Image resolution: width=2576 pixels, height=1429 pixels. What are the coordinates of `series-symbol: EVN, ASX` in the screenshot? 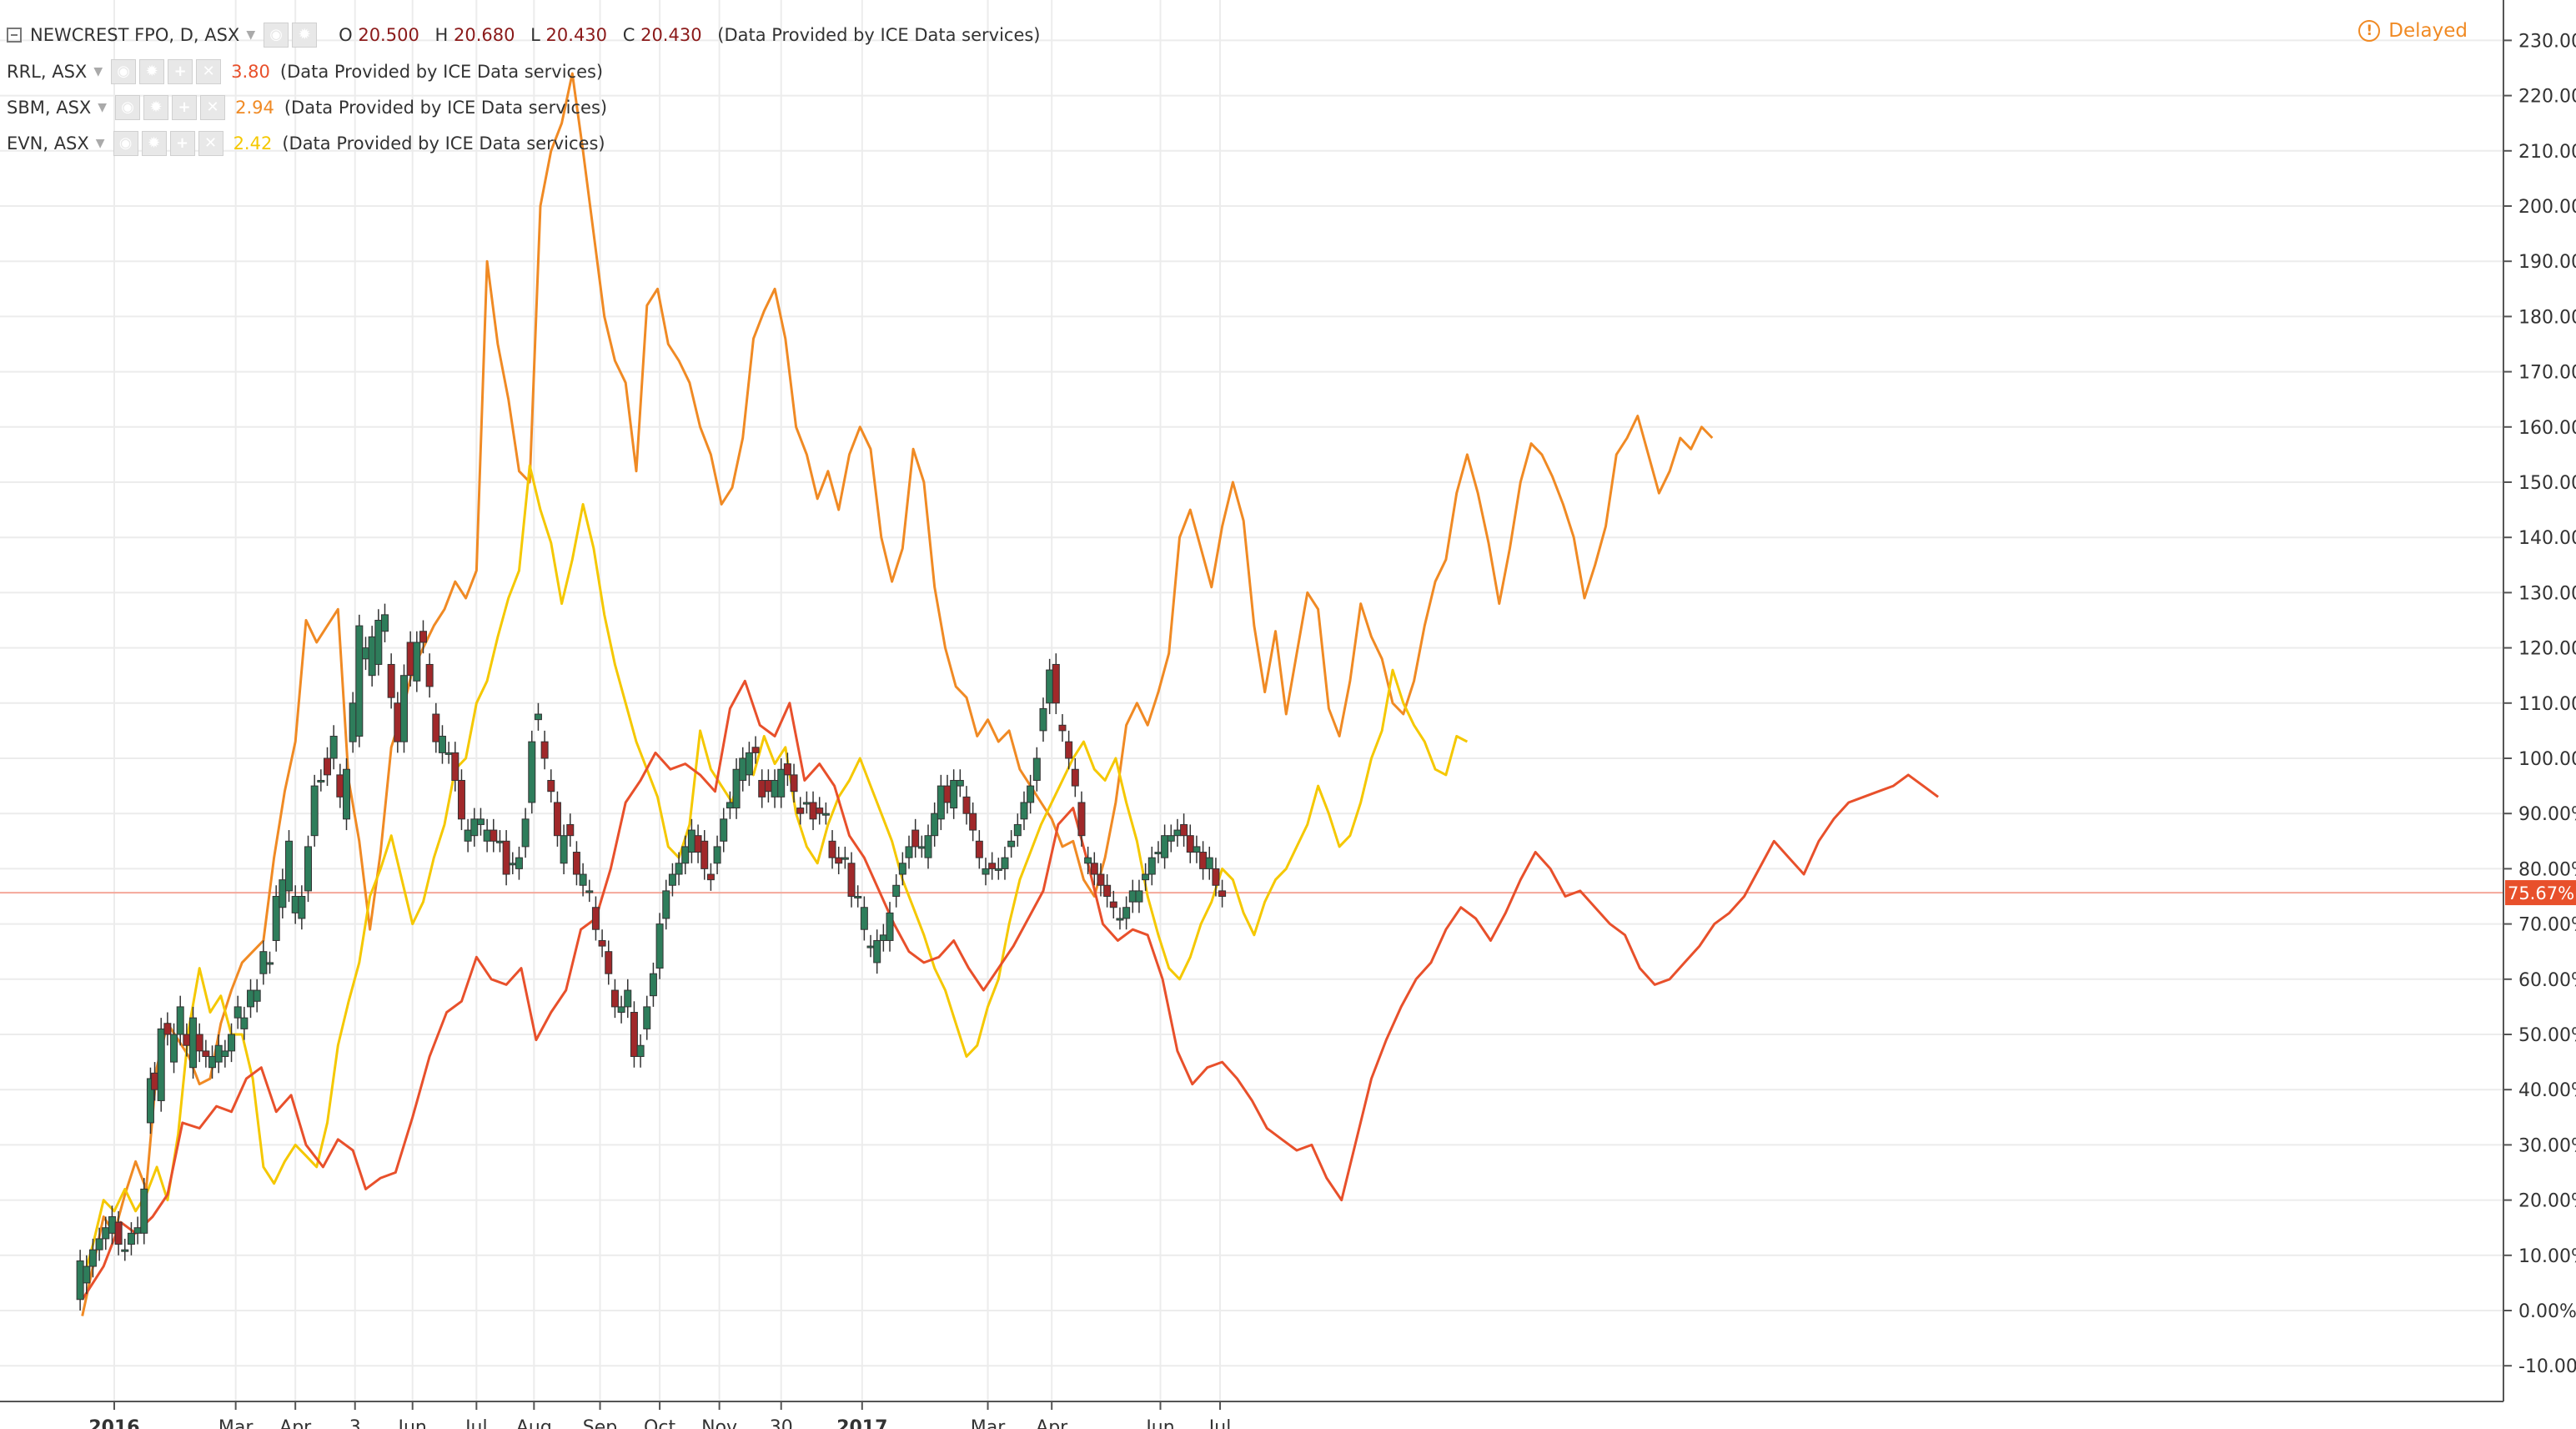 It's located at (48, 143).